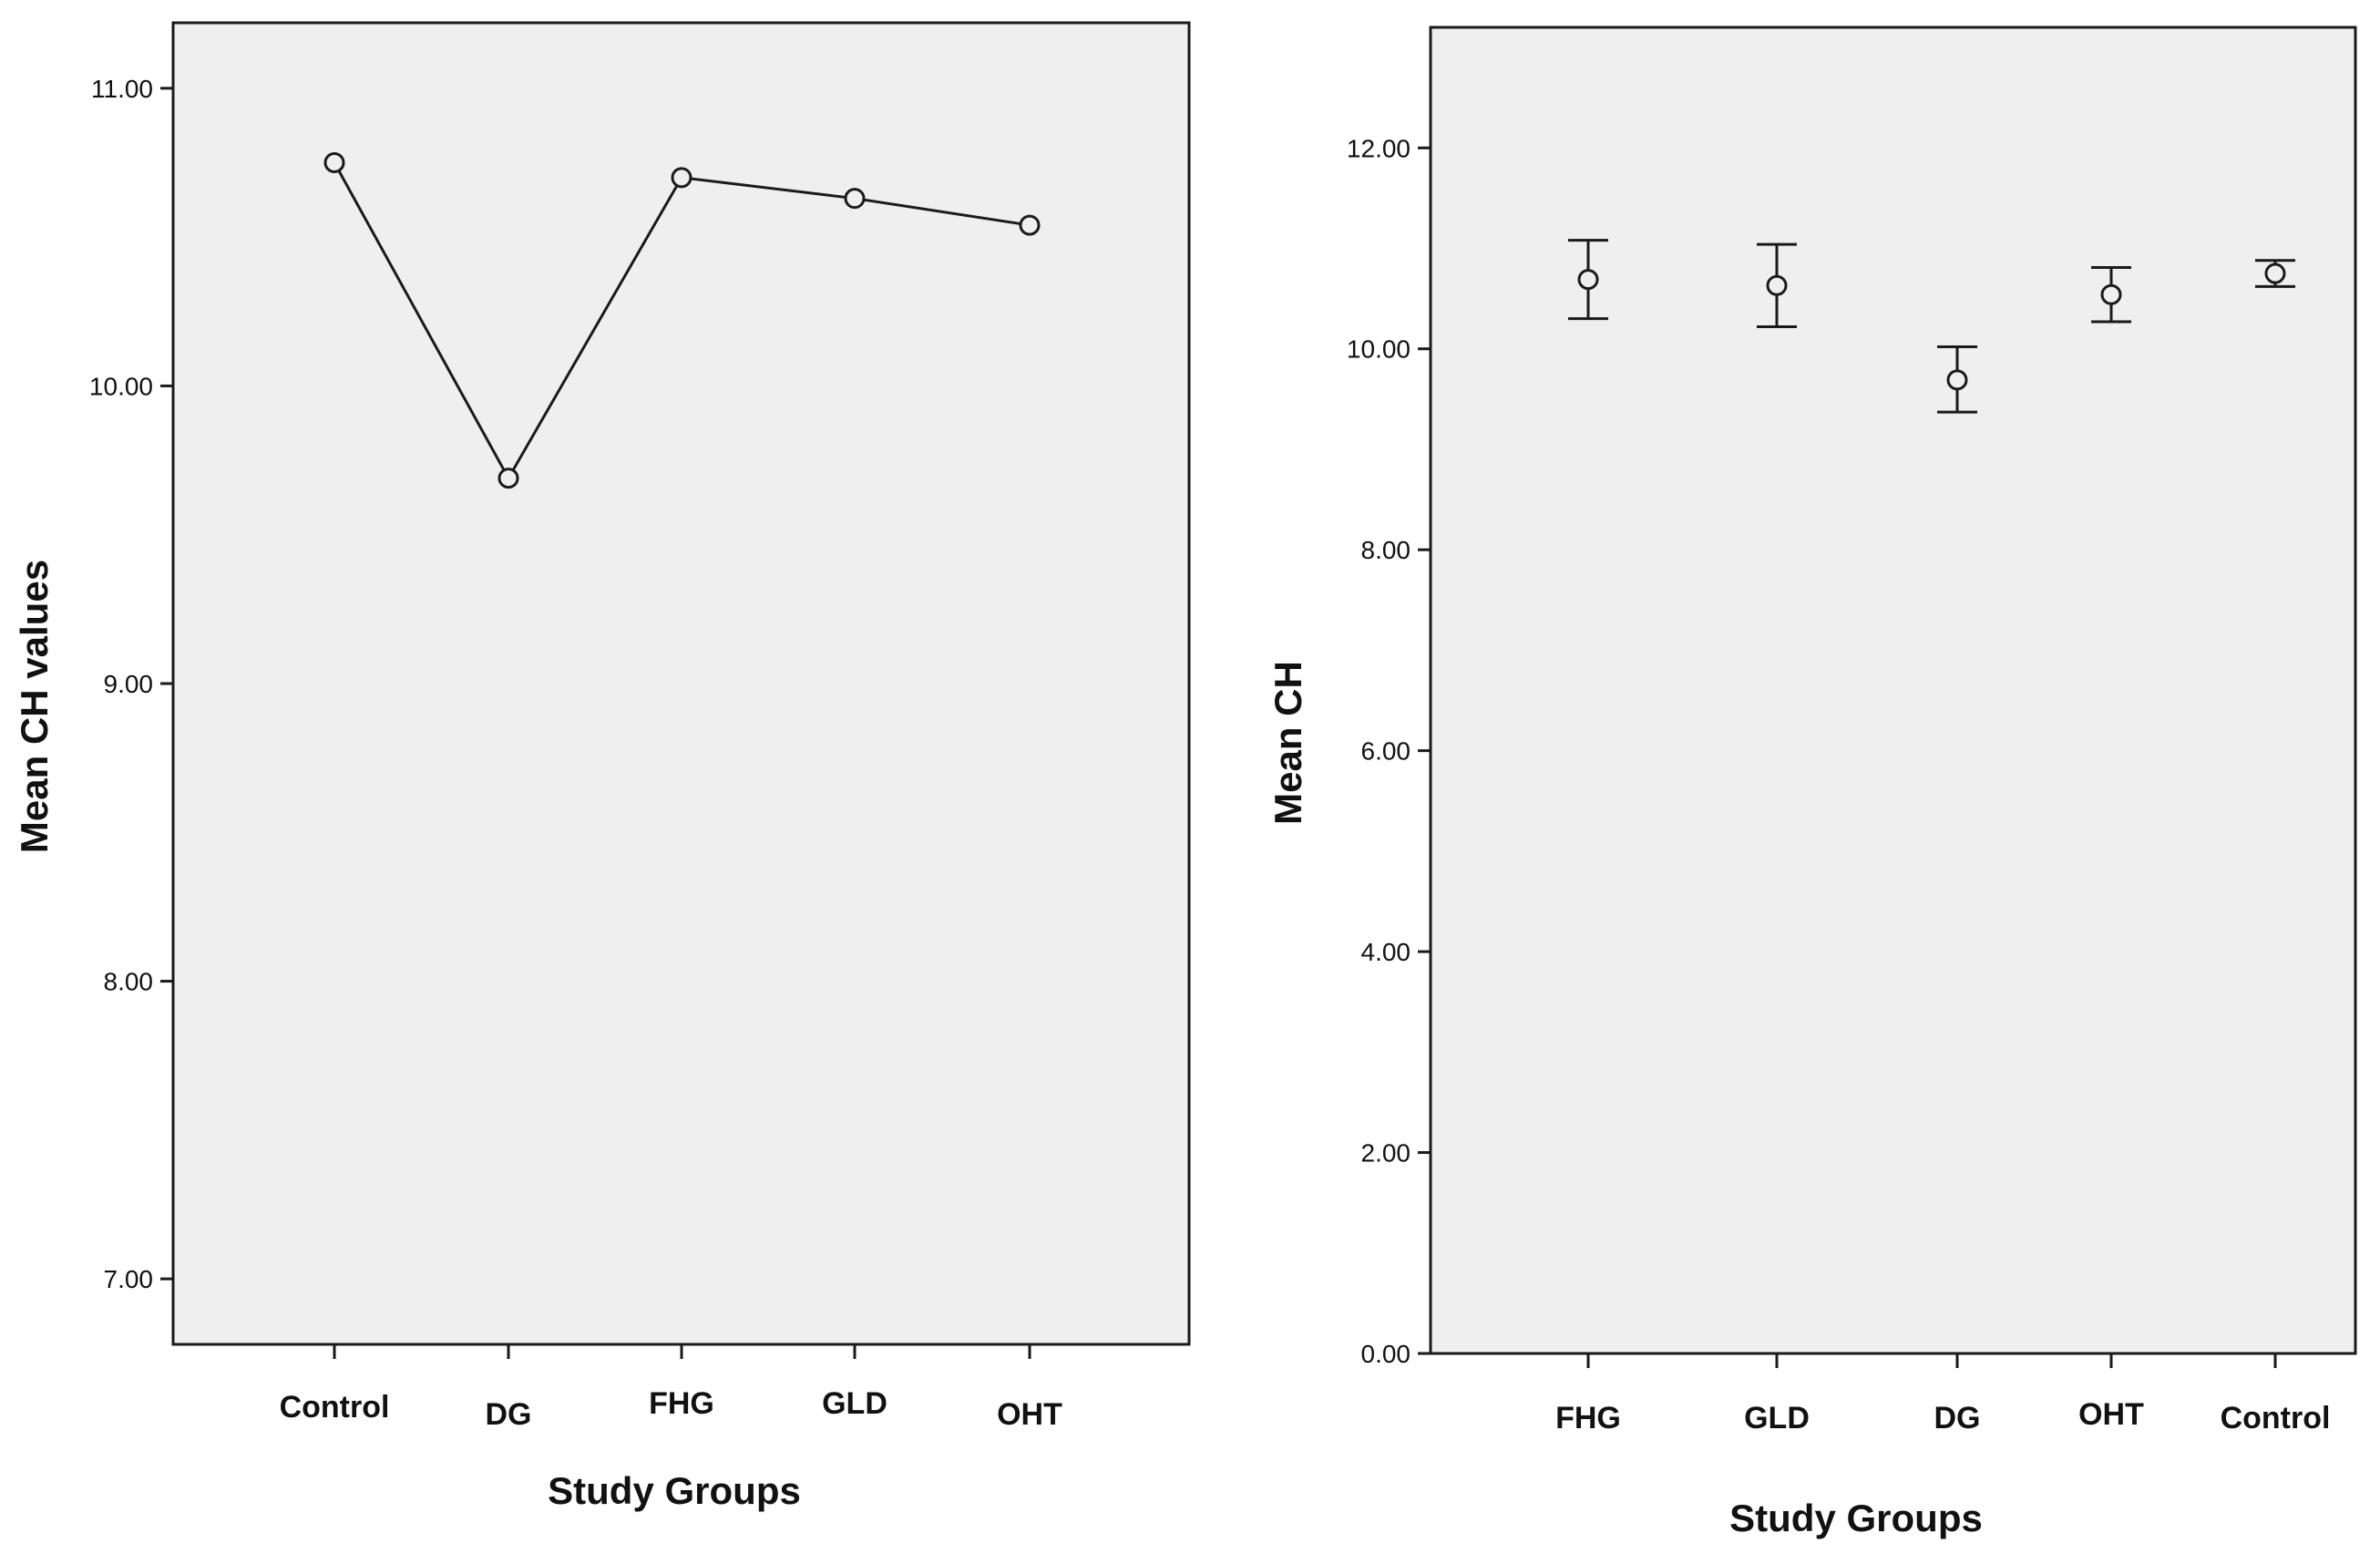  Describe the element at coordinates (1958, 1418) in the screenshot. I see `right-x-tick-label: DG` at that location.